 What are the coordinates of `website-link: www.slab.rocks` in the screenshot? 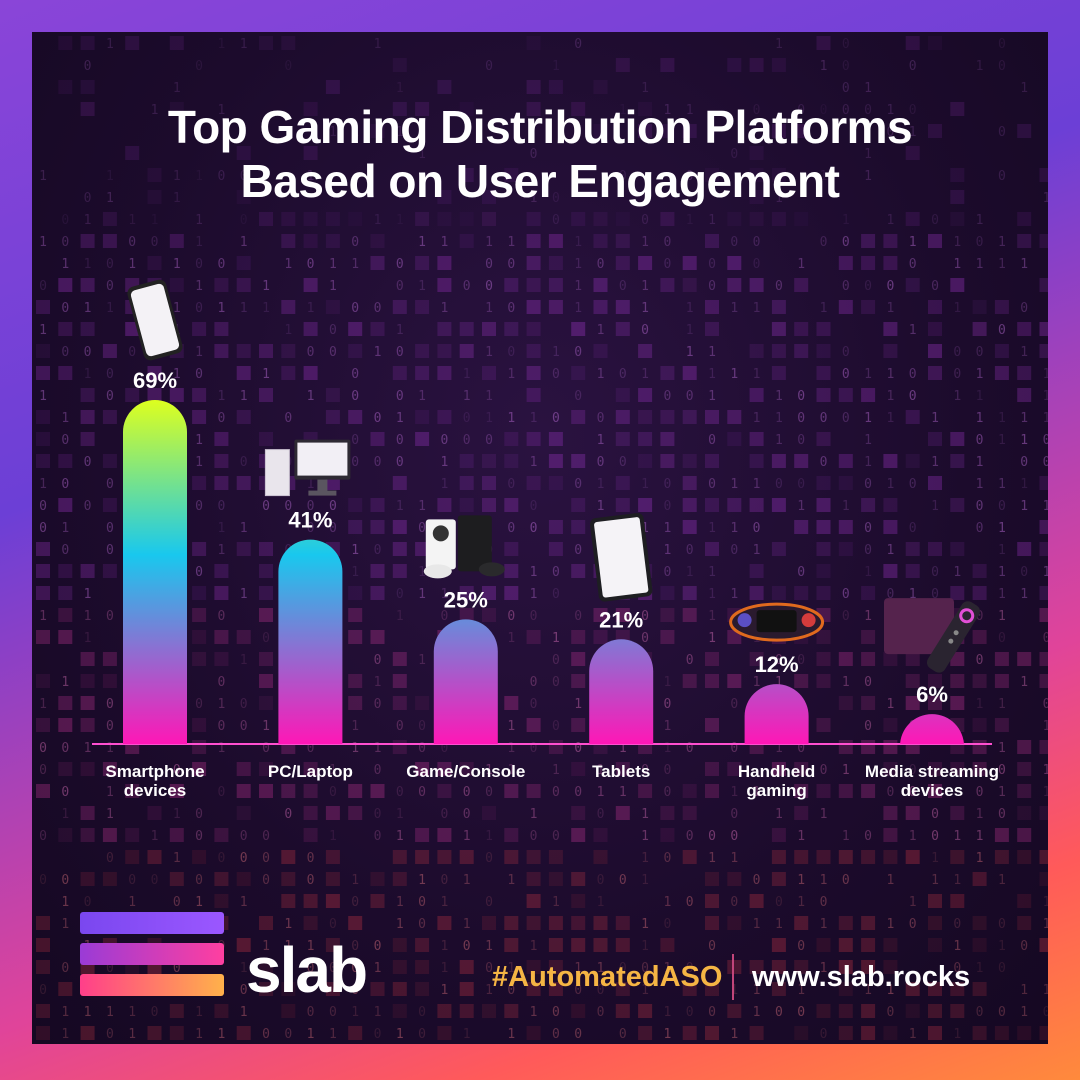 It's located at (861, 977).